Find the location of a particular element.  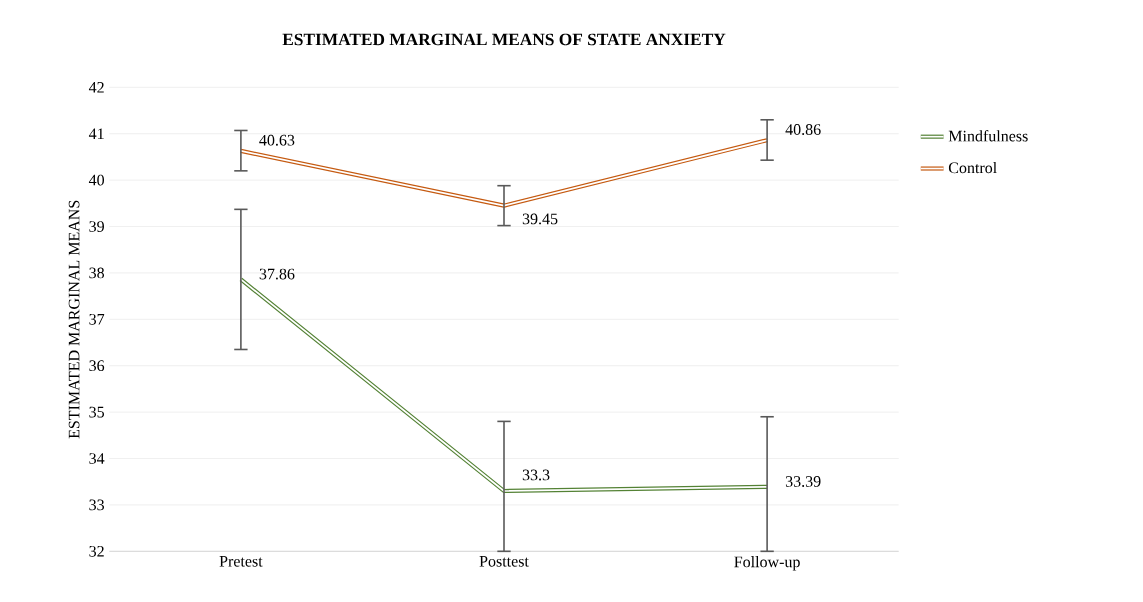

y-tick-label: 33 is located at coordinates (97, 505).